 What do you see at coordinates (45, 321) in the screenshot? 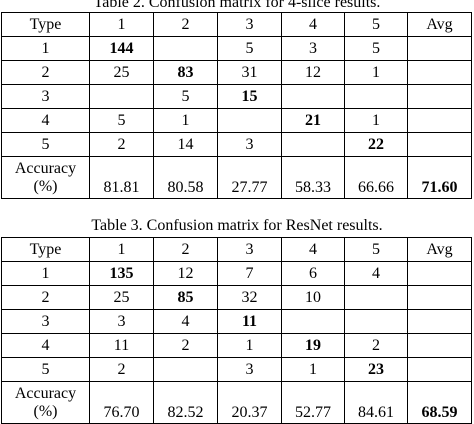
I see `row-label: 3` at bounding box center [45, 321].